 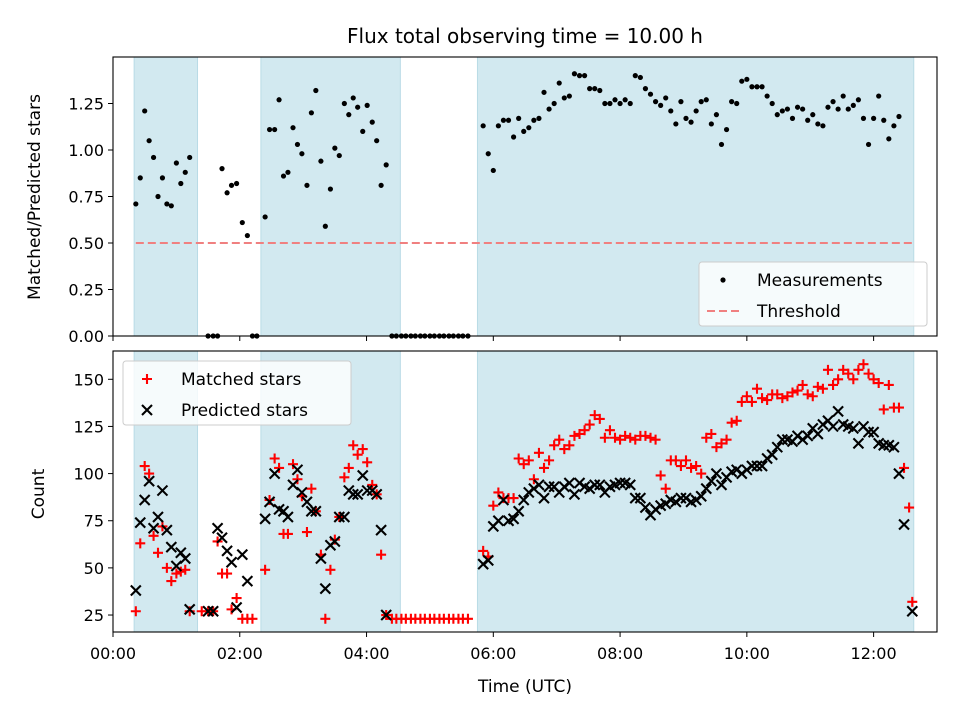 I want to click on y-tick-label: 0.25, so click(x=86, y=290).